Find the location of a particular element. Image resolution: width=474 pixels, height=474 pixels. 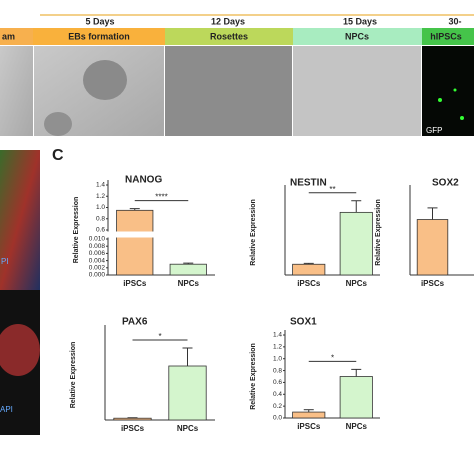

y-tick-label: 0.2 is located at coordinates (277, 406).